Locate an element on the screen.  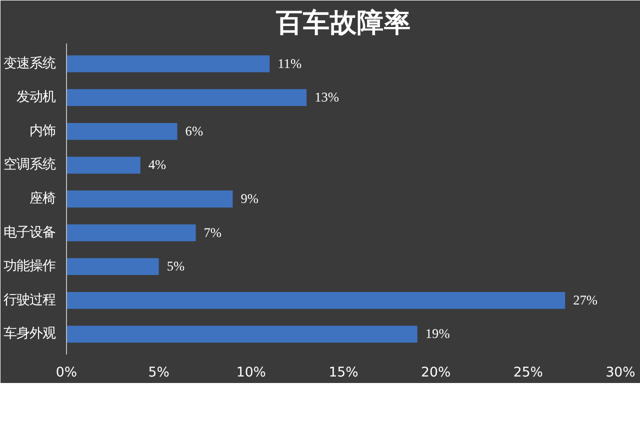
x-tick-label: 0% is located at coordinates (67, 373).